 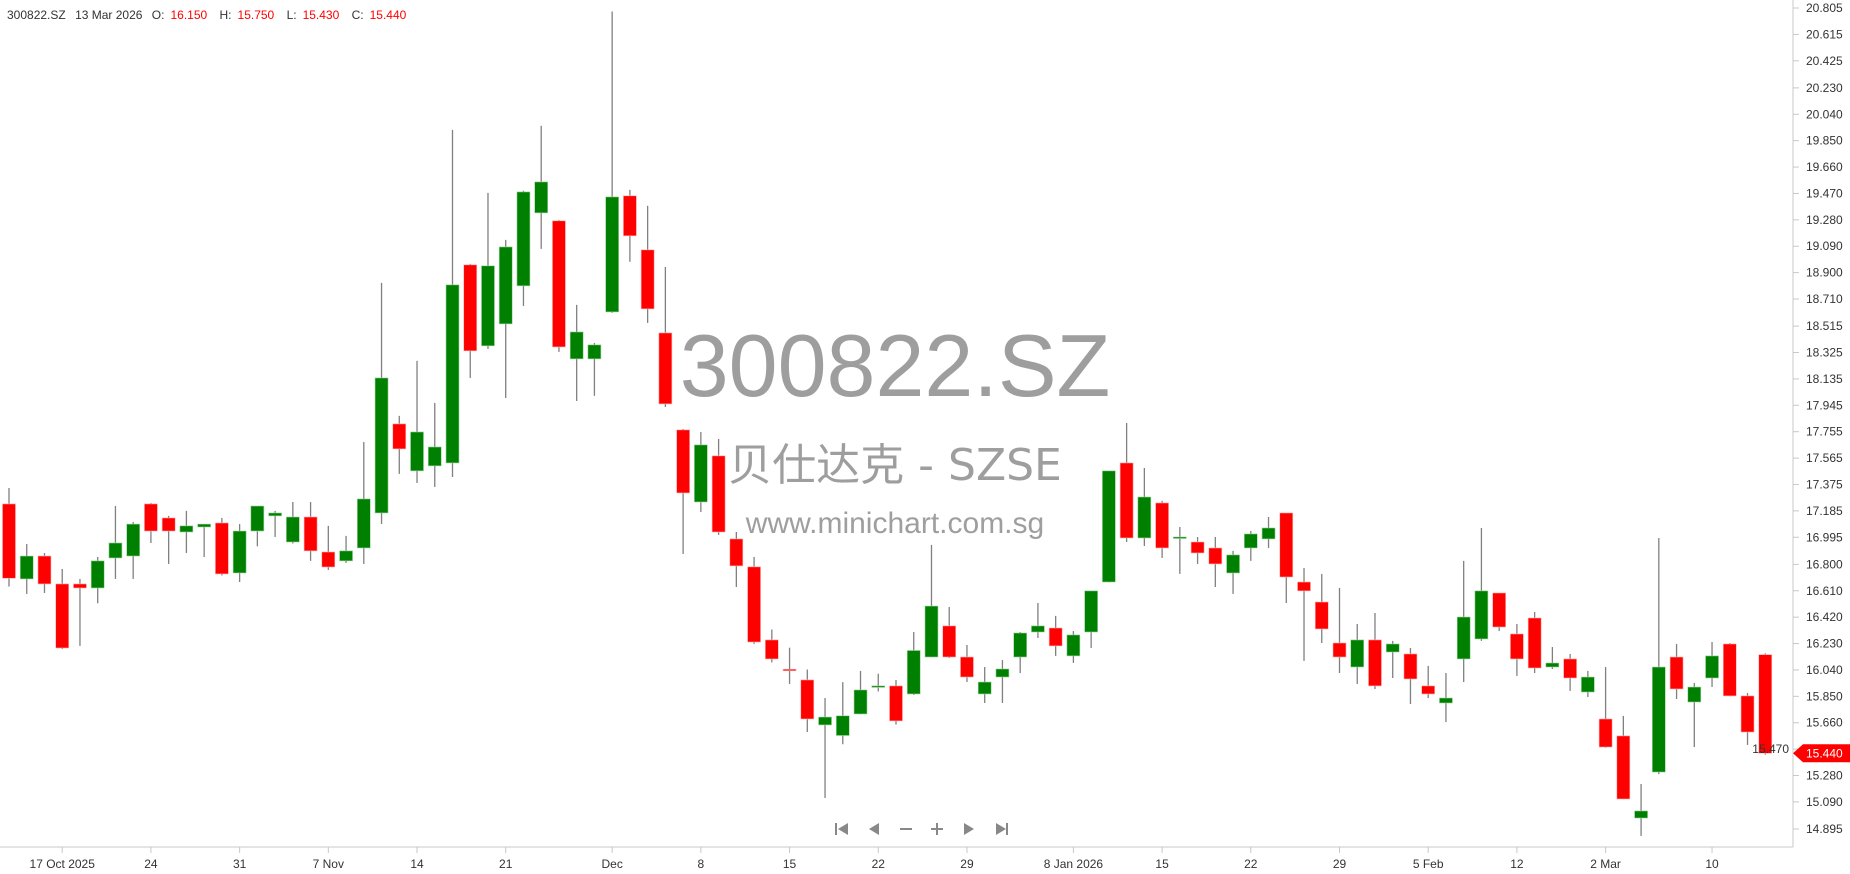 What do you see at coordinates (922, 829) in the screenshot?
I see `chart-navigation` at bounding box center [922, 829].